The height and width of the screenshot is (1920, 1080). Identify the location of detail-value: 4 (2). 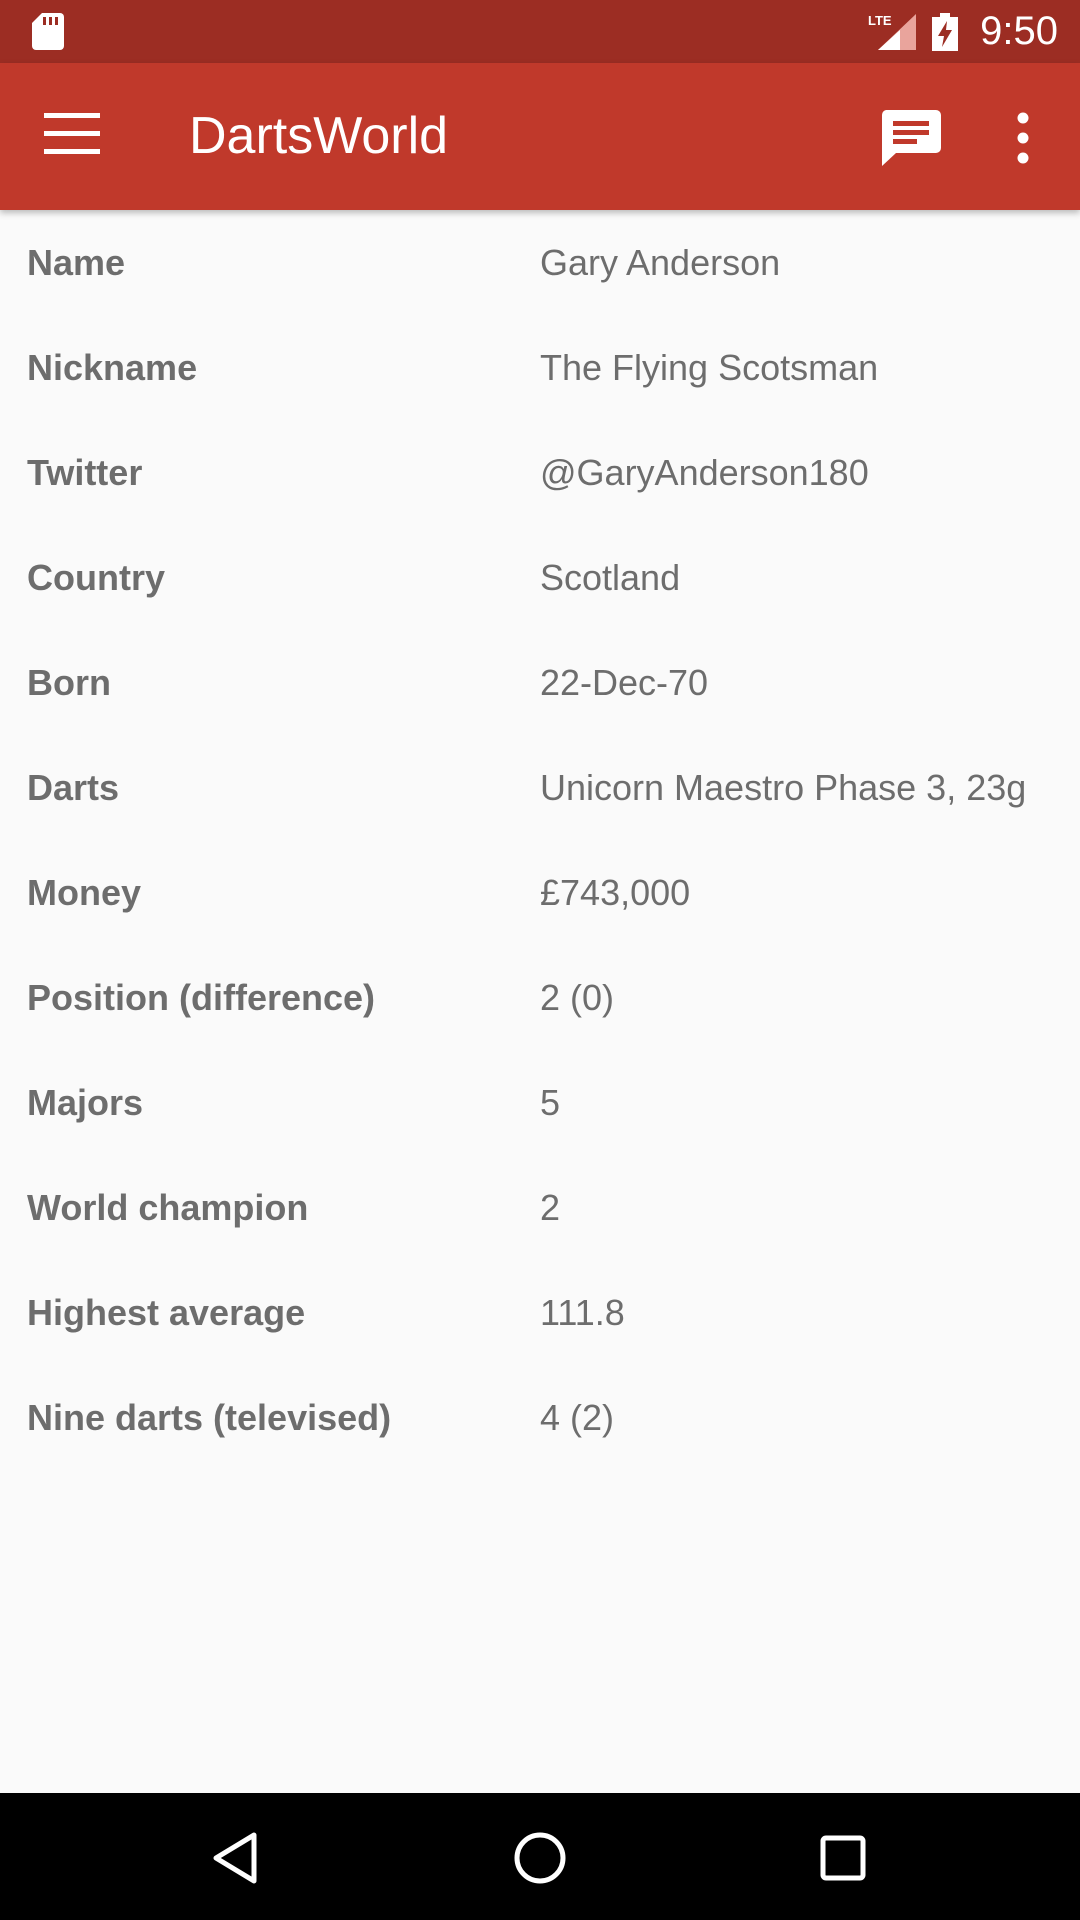
(577, 1417).